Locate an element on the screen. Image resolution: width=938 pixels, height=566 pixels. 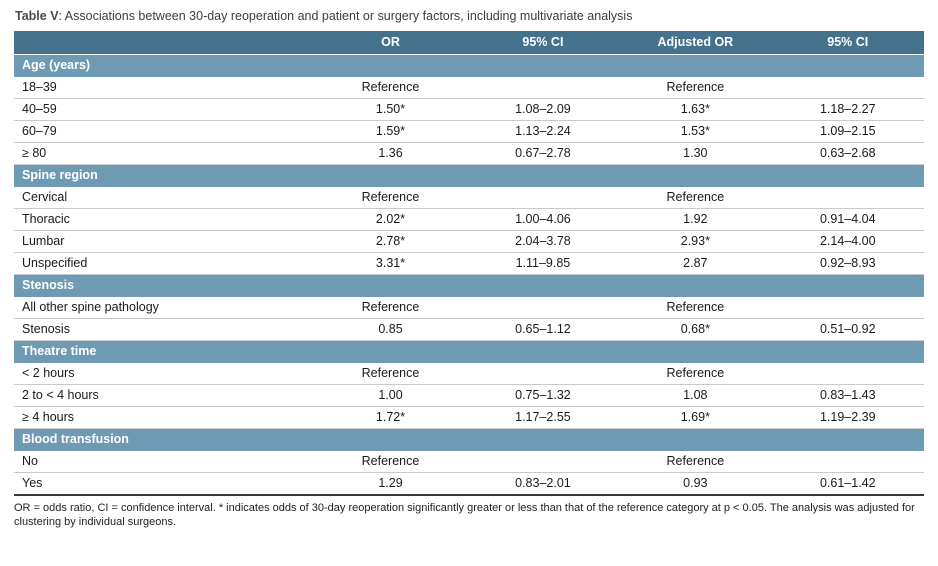
cell-value: 0.83–2.01 is located at coordinates (543, 484).